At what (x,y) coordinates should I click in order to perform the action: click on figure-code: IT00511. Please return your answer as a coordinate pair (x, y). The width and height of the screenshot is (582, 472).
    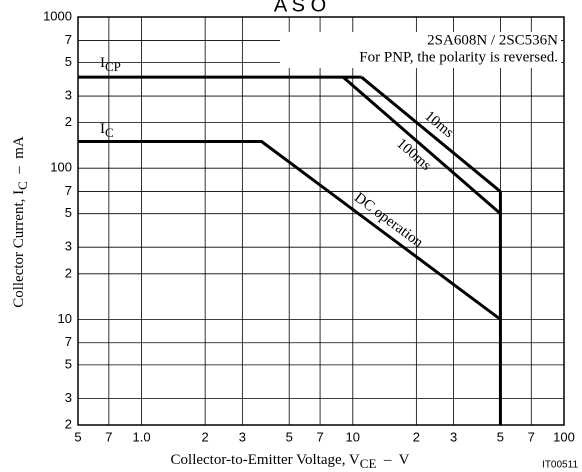
    Looking at the image, I should click on (560, 465).